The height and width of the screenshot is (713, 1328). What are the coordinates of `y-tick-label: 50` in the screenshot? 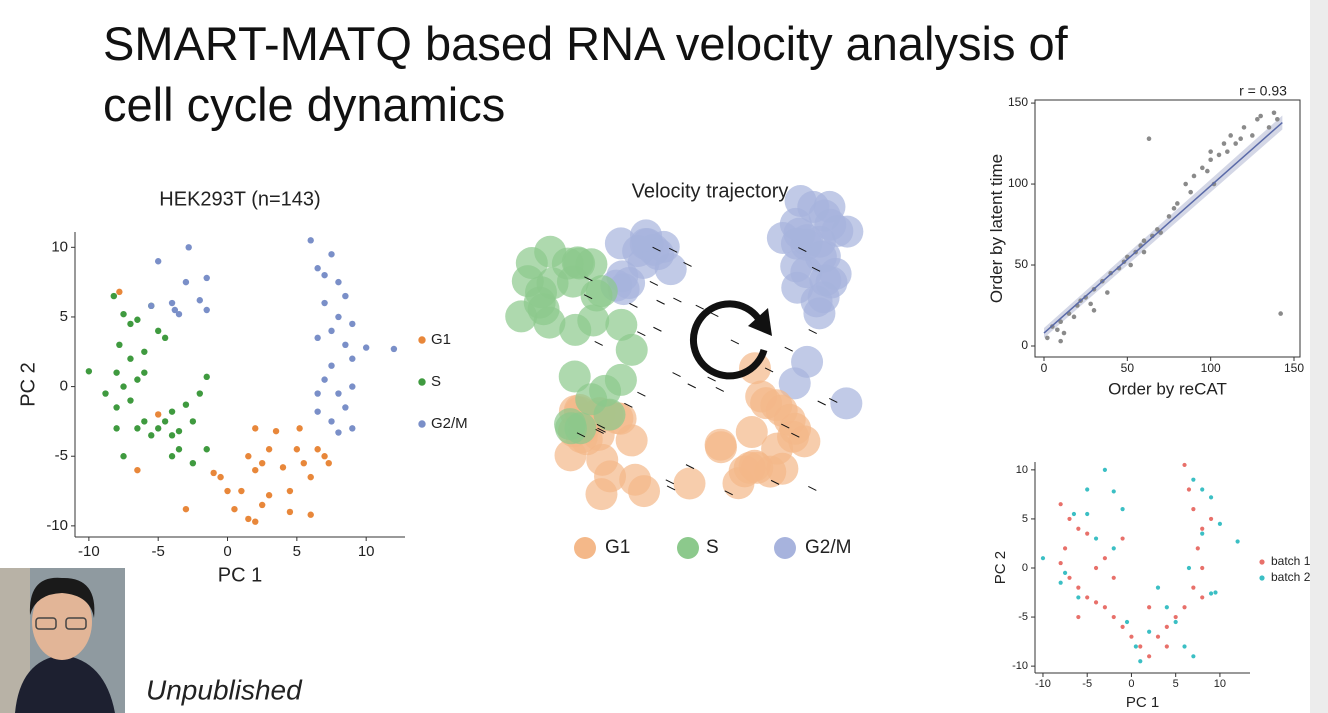 It's located at (1022, 264).